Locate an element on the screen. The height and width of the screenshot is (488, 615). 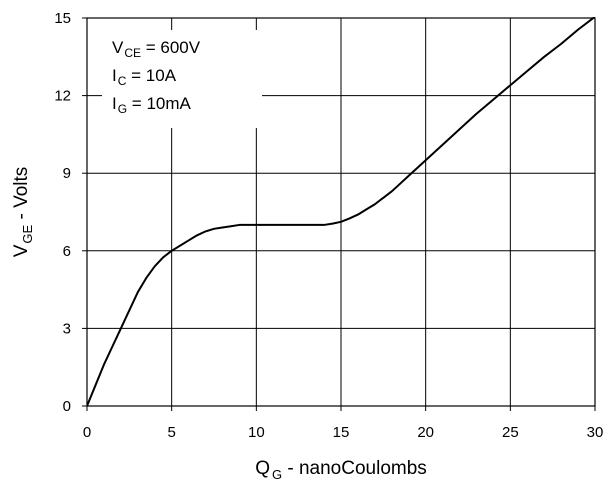
annotation-sub-0: CE is located at coordinates (132, 53).